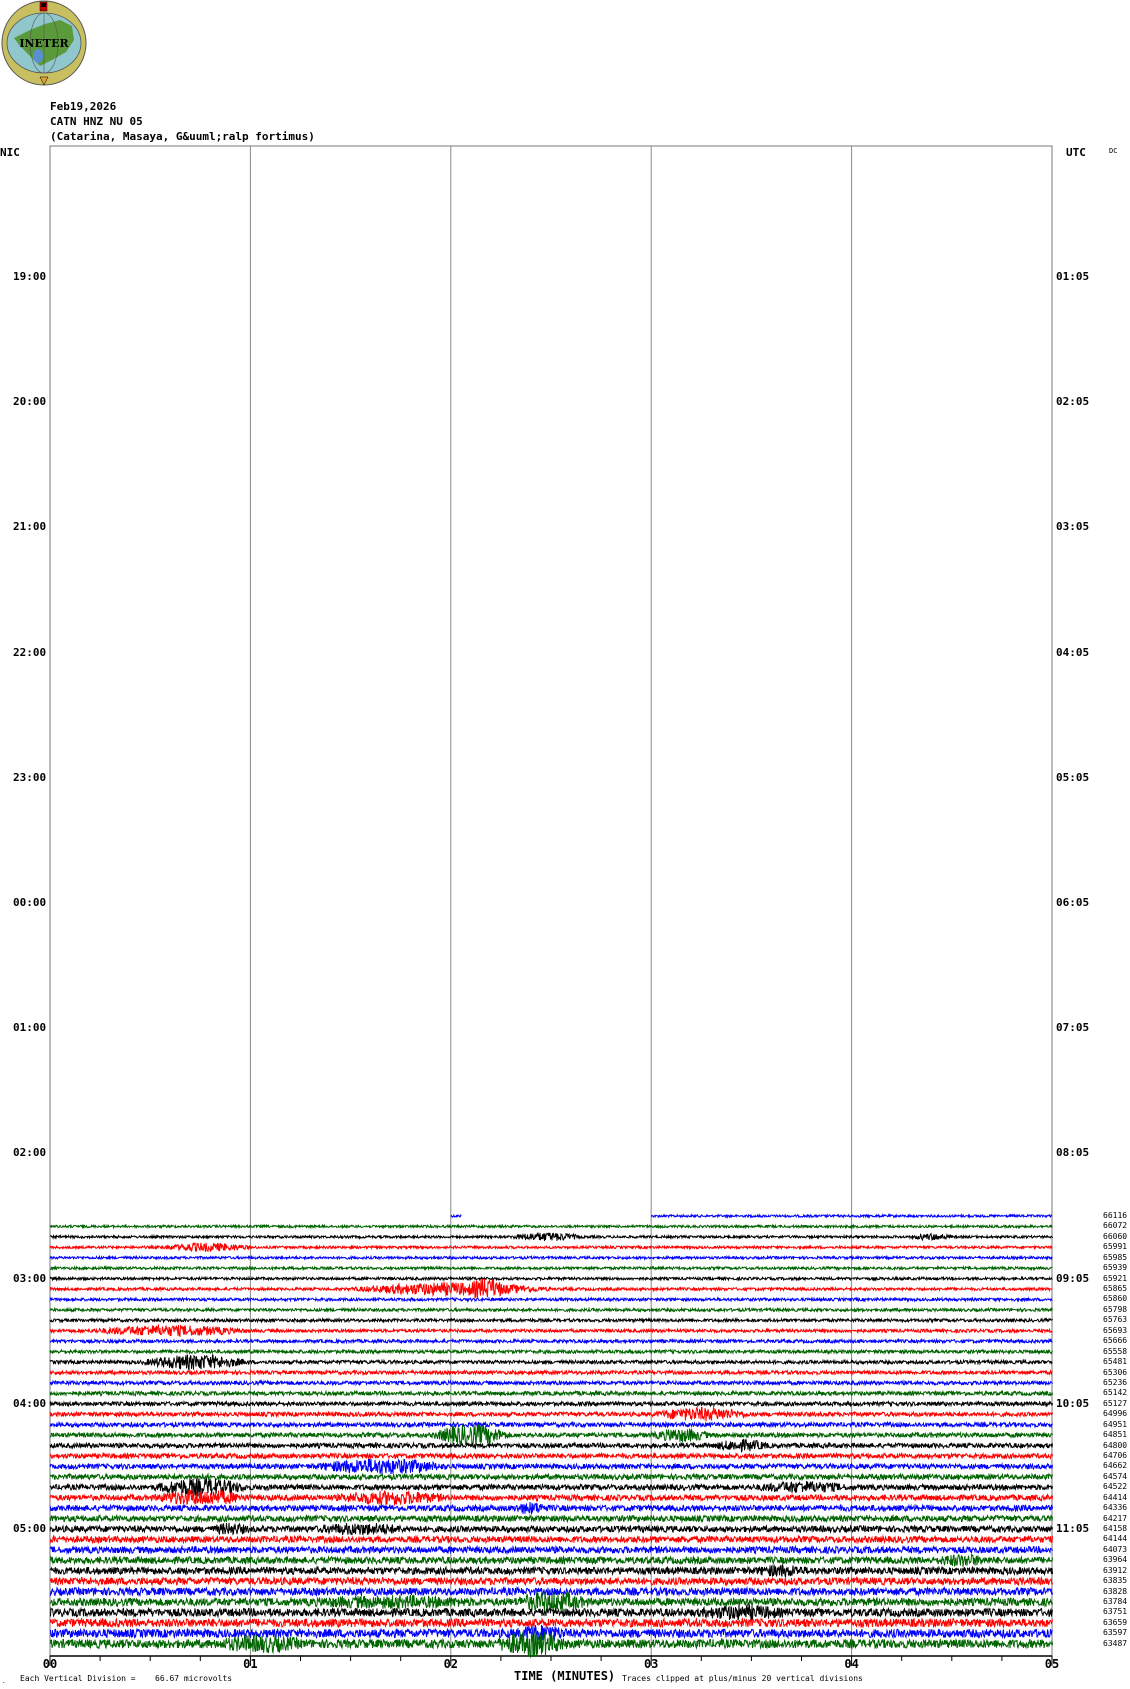 The width and height of the screenshot is (1130, 1689). Describe the element at coordinates (1073, 1153) in the screenshot. I see `utc-hour-label: 08:05` at that location.